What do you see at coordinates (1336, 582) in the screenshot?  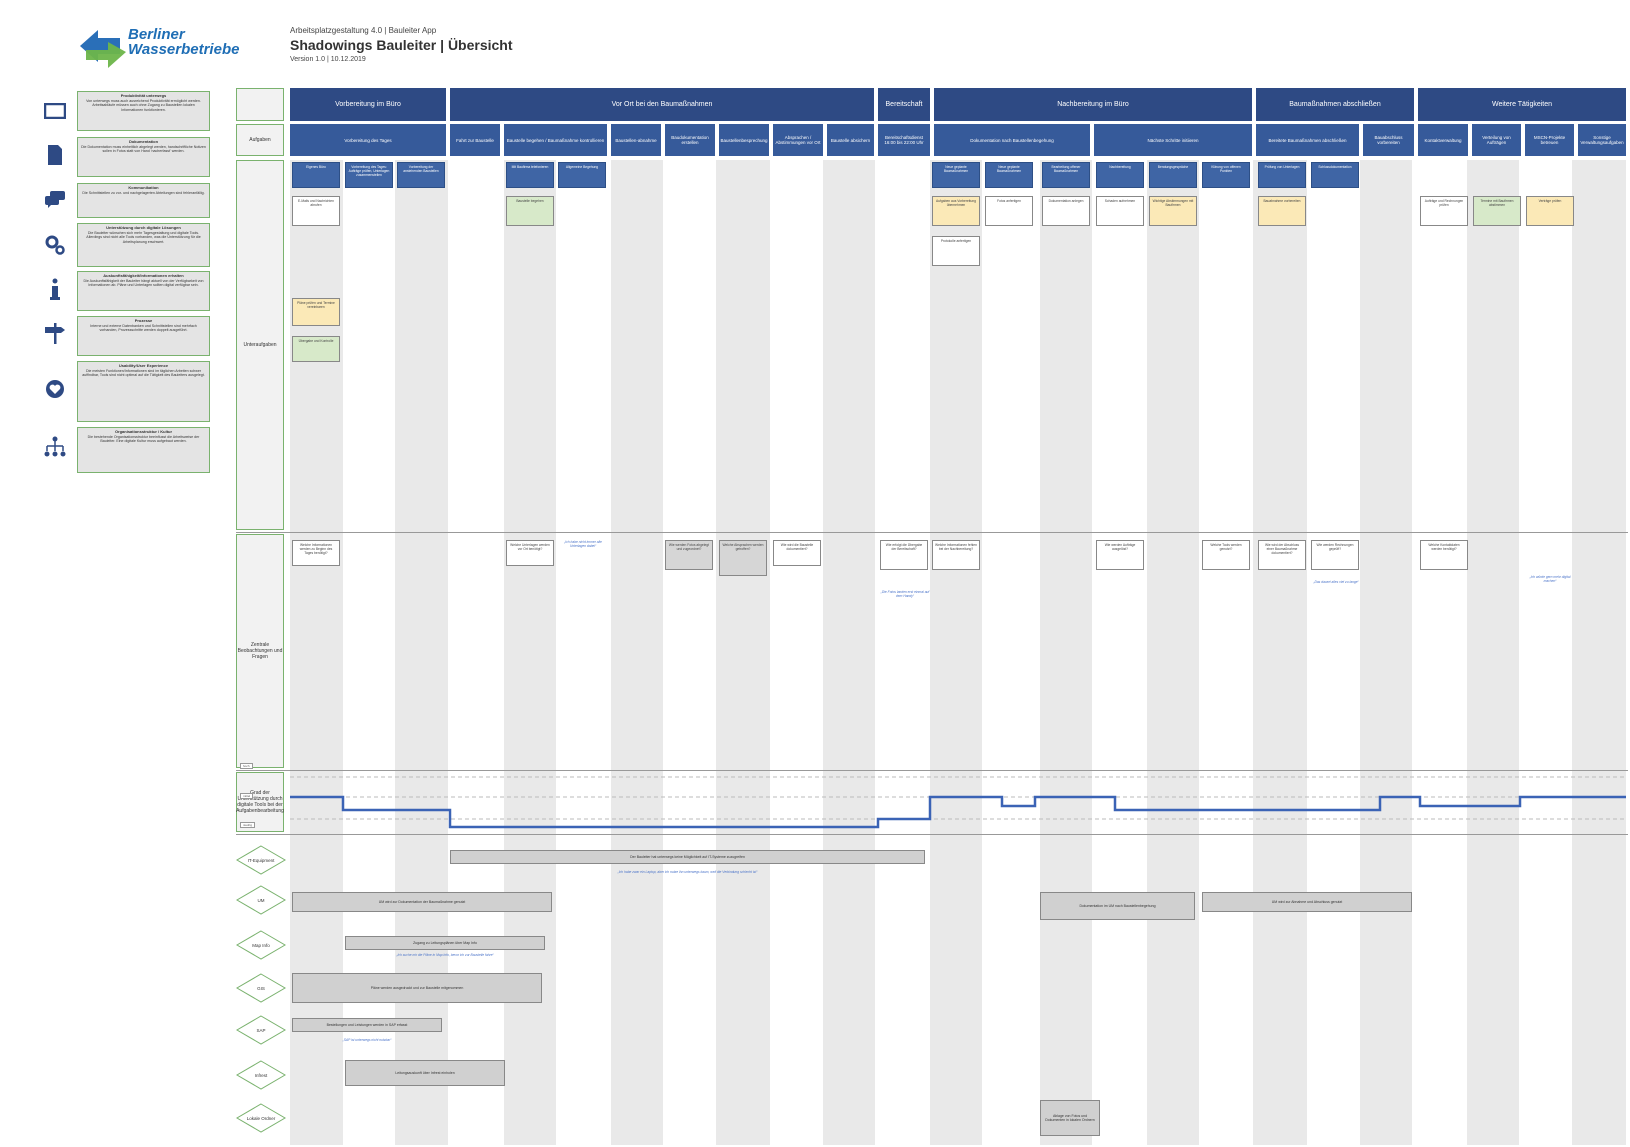 I see `question-quote: „Das dauert alles viel zu lange“` at bounding box center [1336, 582].